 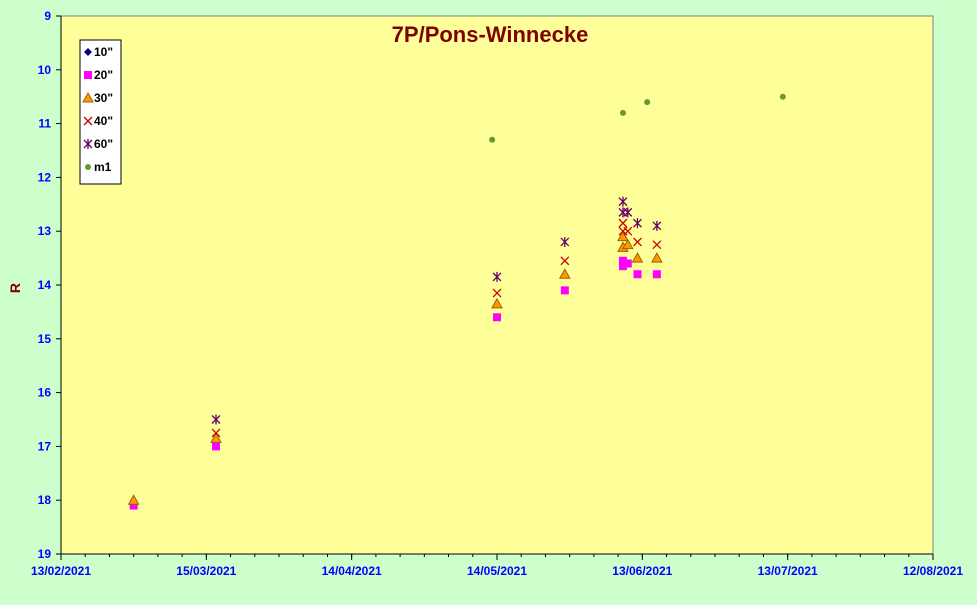 What do you see at coordinates (788, 571) in the screenshot?
I see `x-tick-label: 13/07/2021` at bounding box center [788, 571].